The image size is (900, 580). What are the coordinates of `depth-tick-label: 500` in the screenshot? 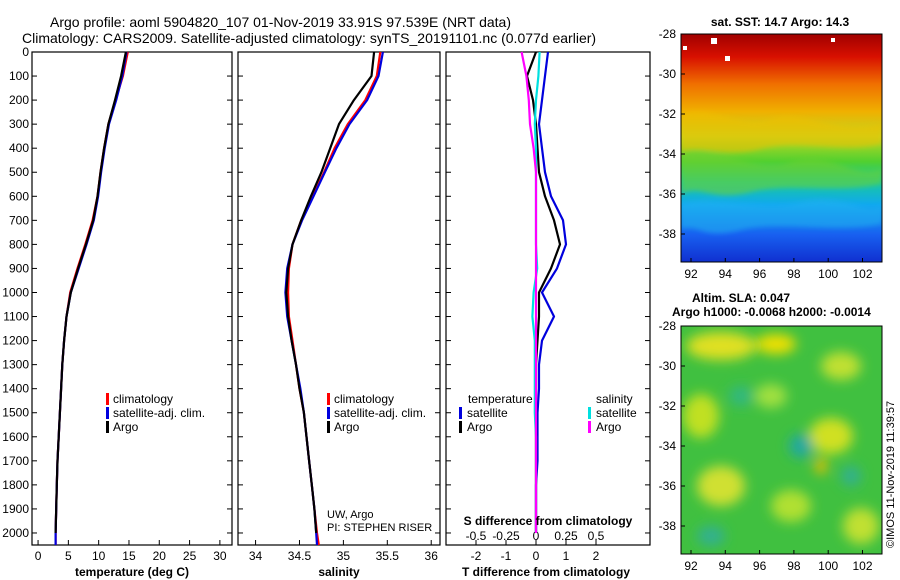 It's located at (19, 172).